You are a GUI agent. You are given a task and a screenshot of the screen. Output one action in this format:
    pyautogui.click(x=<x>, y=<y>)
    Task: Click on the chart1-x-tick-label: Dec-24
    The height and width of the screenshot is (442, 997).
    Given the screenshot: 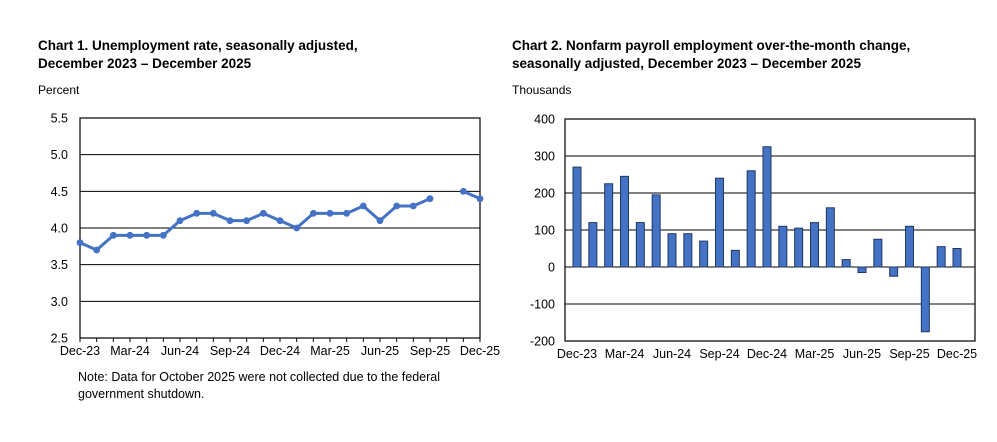 What is the action you would take?
    pyautogui.click(x=280, y=351)
    